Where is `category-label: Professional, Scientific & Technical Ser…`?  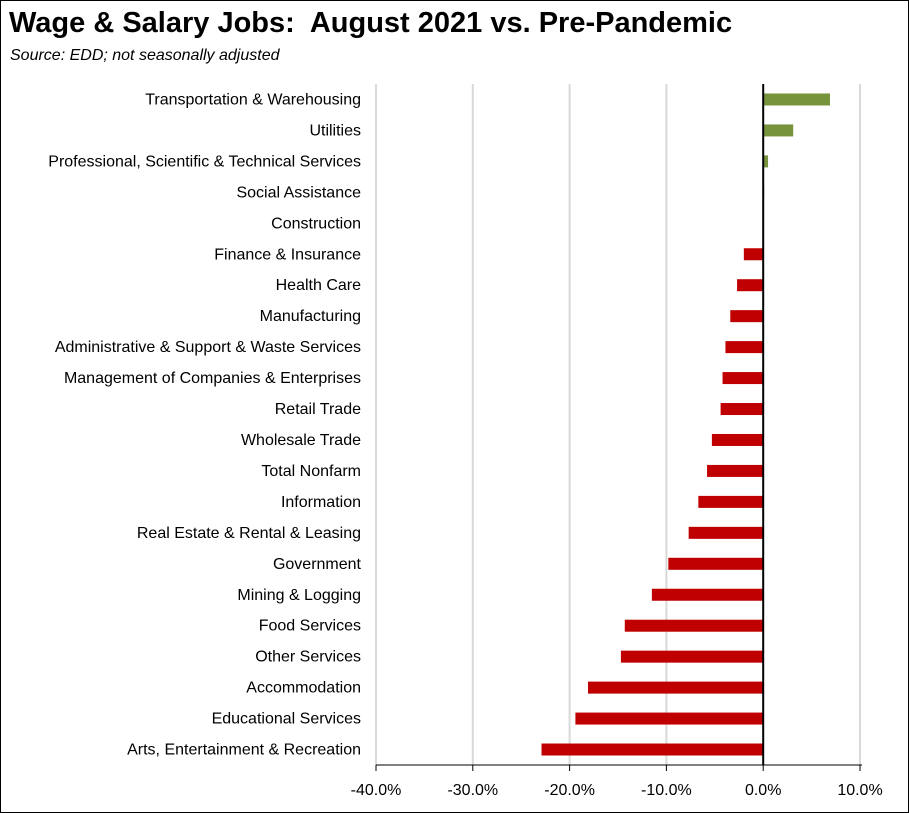
category-label: Professional, Scientific & Technical Ser… is located at coordinates (204, 161).